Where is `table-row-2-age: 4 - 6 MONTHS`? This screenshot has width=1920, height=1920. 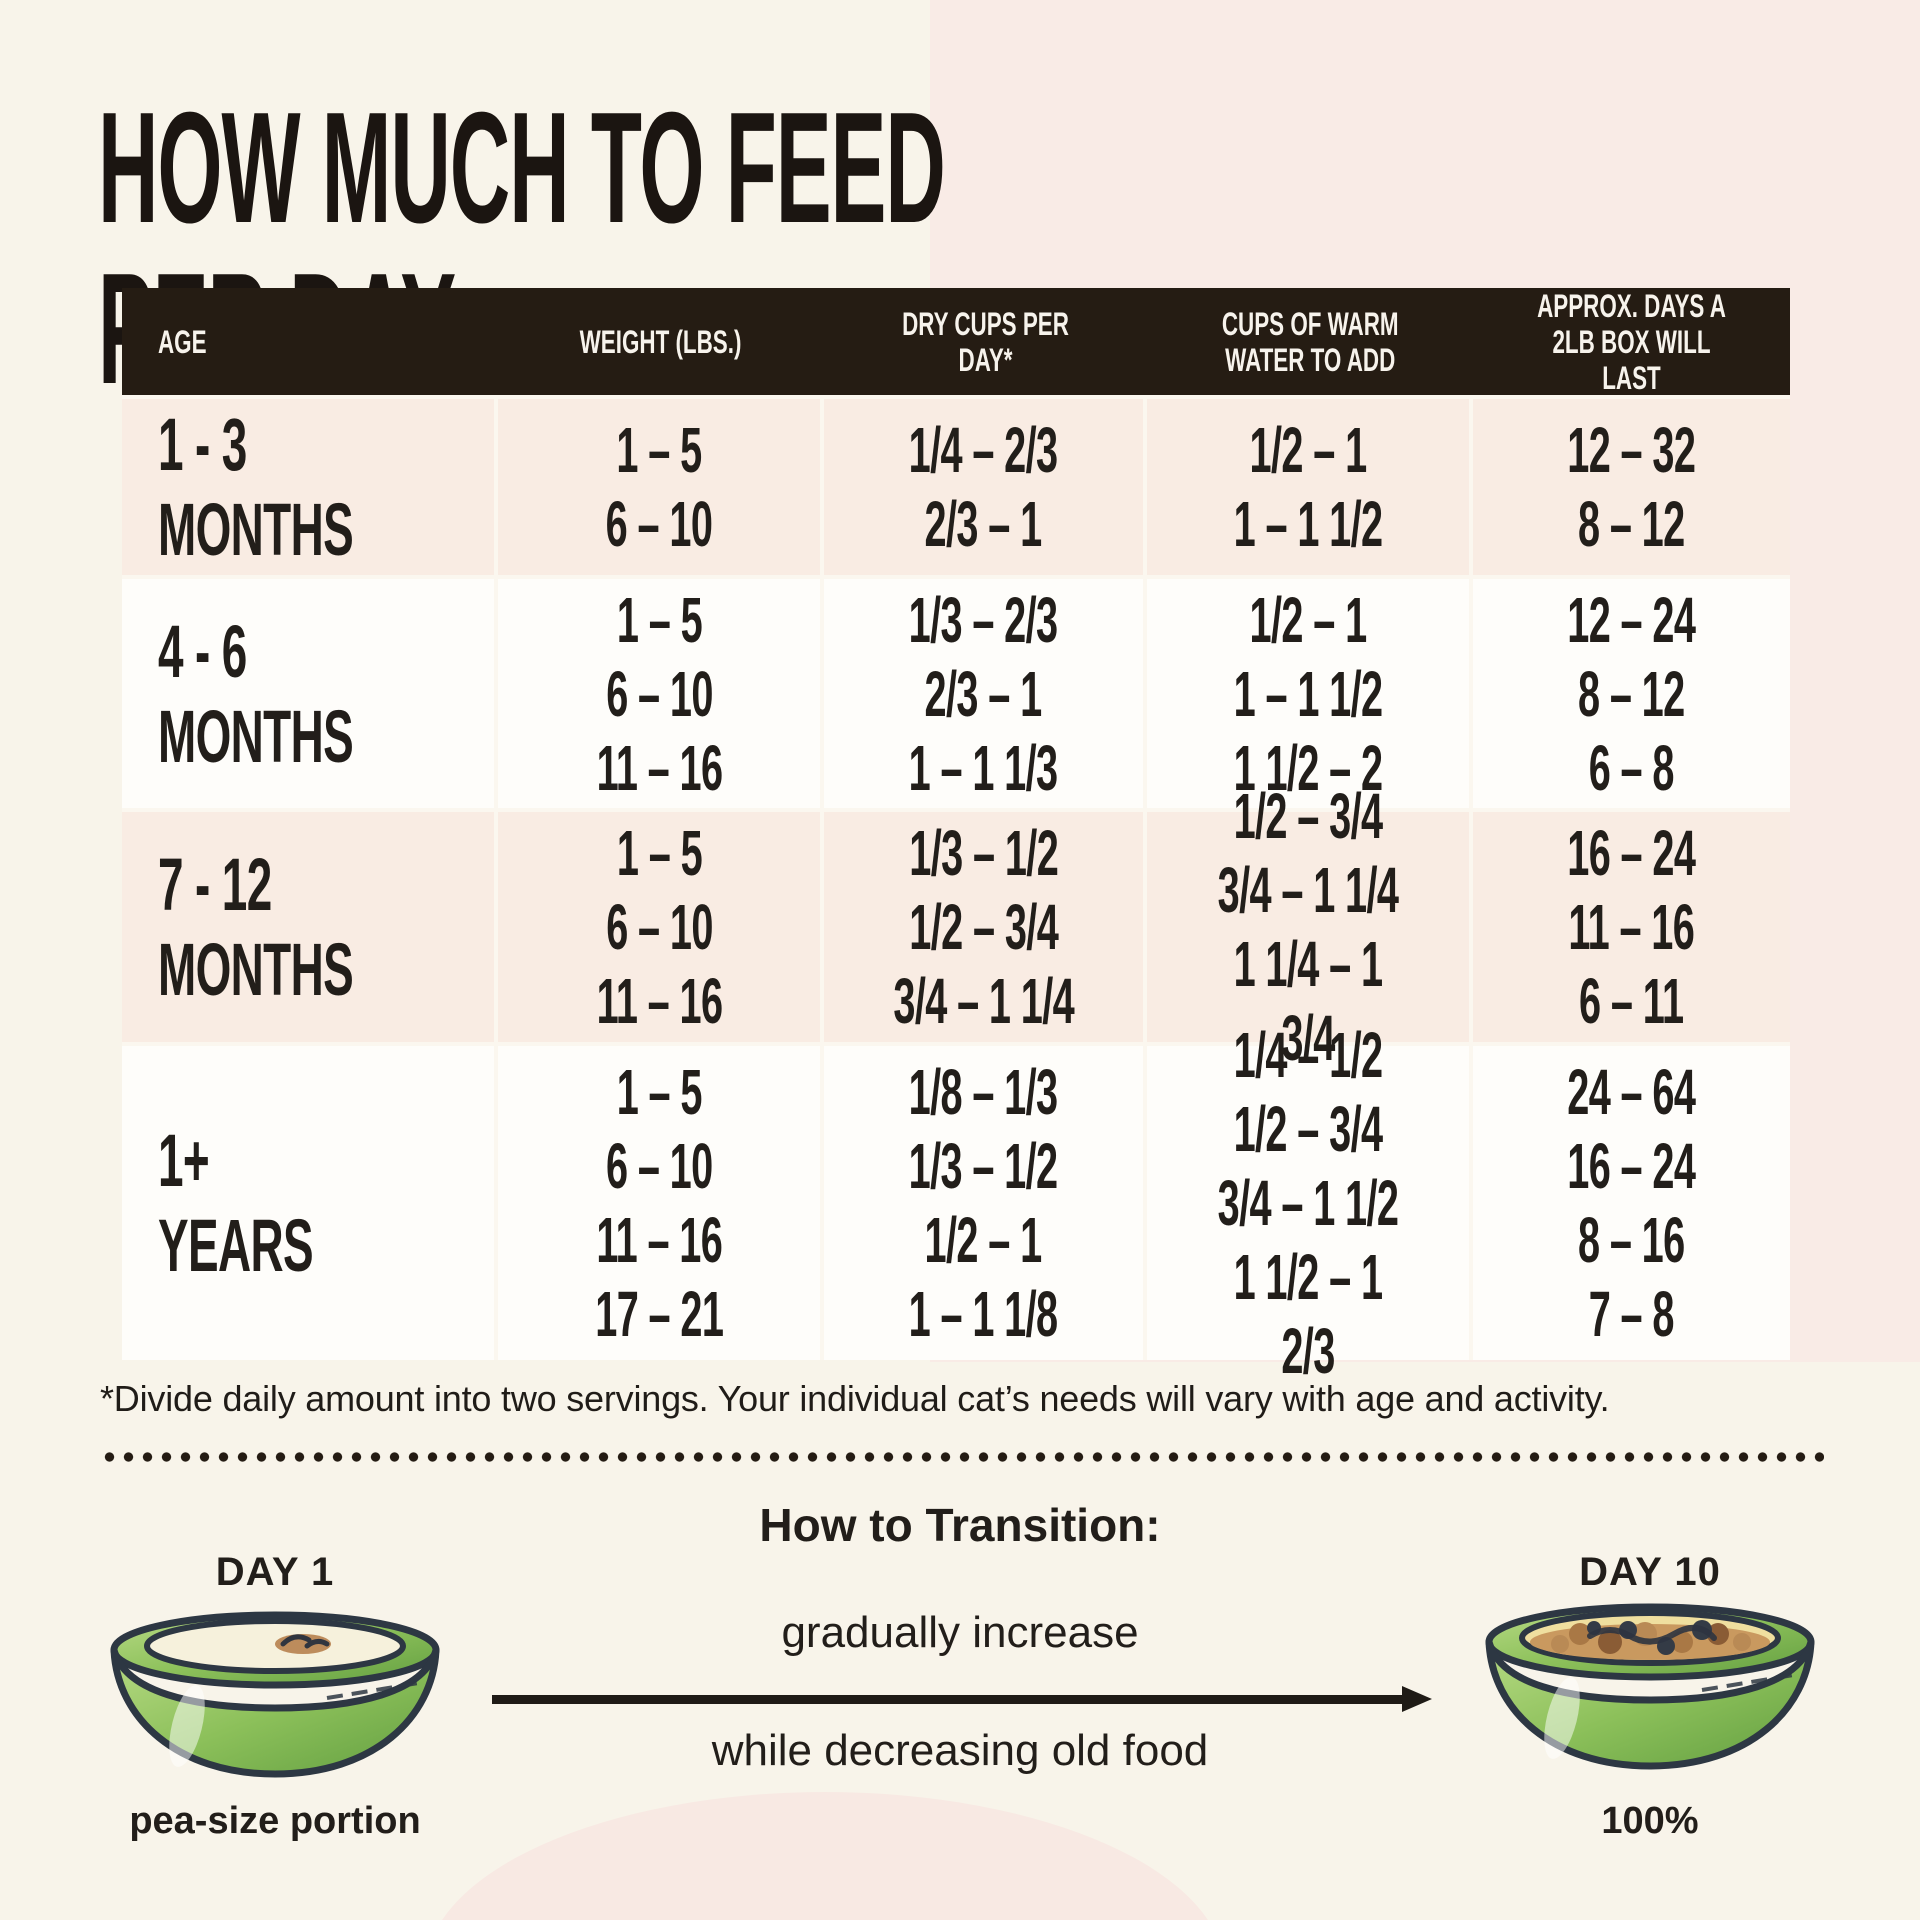 table-row-2-age: 4 - 6 MONTHS is located at coordinates (308, 693).